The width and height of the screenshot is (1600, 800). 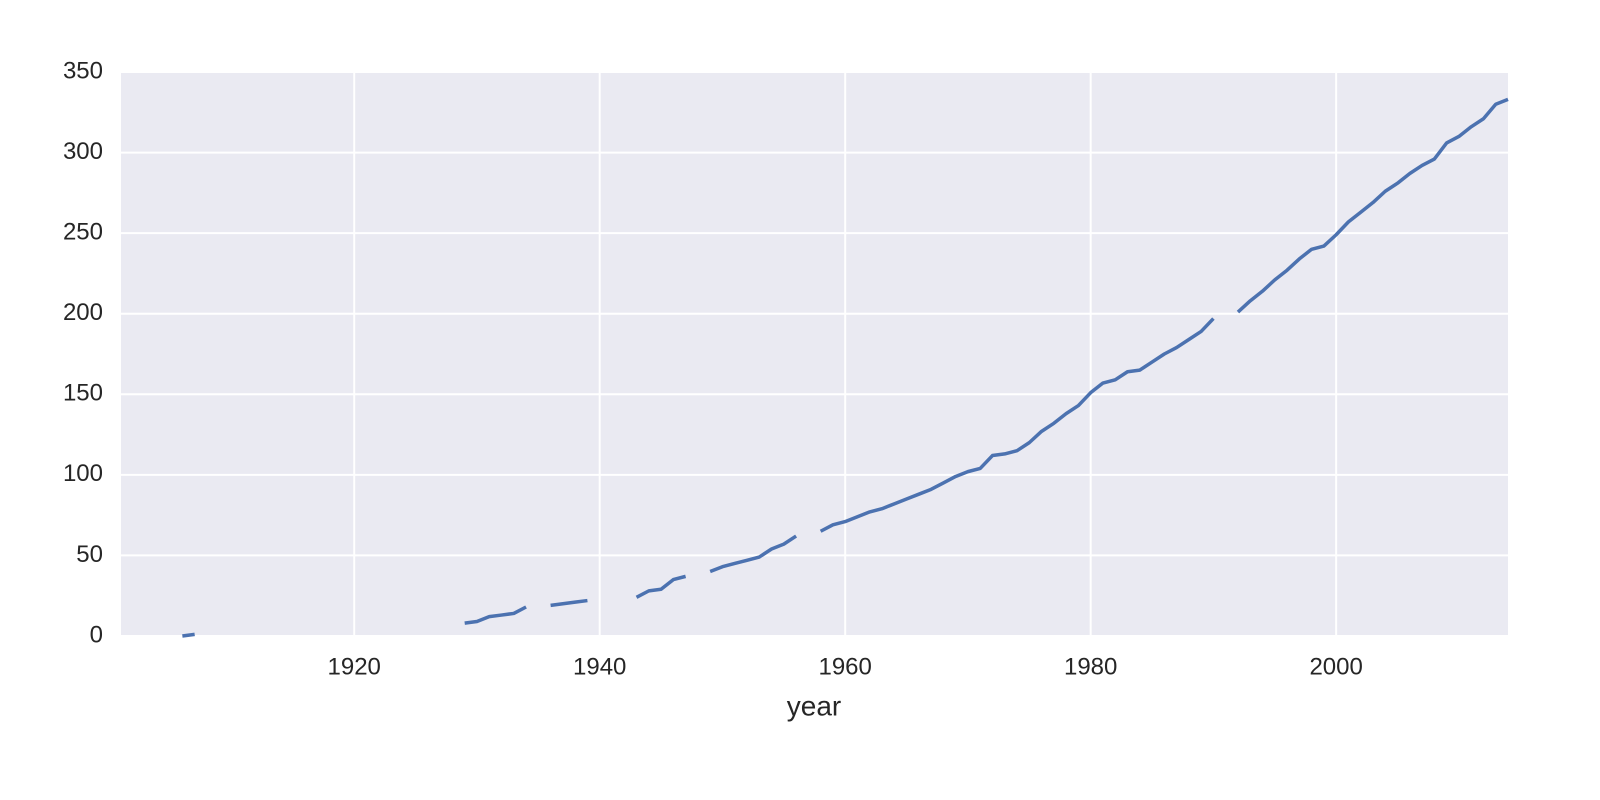 I want to click on x-tick-label: 1960, so click(x=844, y=666).